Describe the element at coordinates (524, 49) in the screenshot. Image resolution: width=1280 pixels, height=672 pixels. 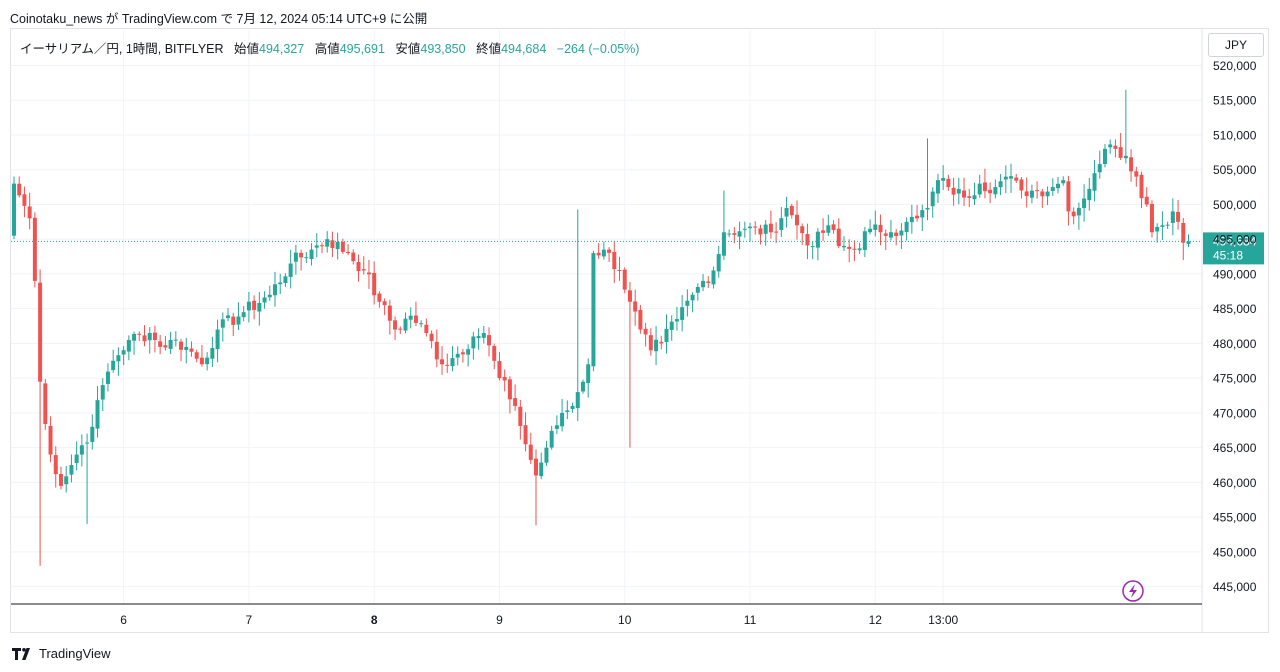
I see `close-value: 494,684` at that location.